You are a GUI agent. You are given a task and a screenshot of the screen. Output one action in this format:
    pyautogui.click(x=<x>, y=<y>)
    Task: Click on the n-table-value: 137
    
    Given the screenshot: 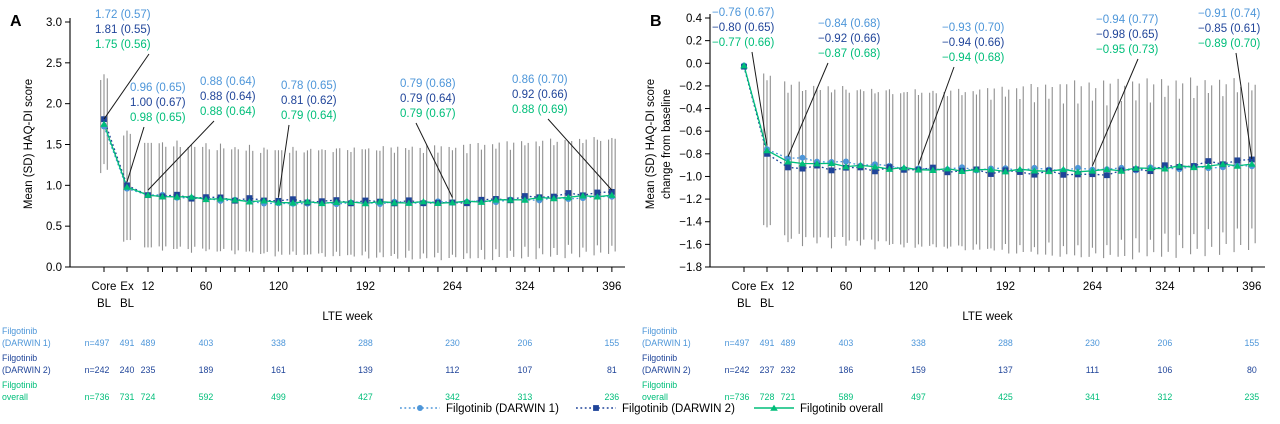 What is the action you would take?
    pyautogui.click(x=1005, y=370)
    